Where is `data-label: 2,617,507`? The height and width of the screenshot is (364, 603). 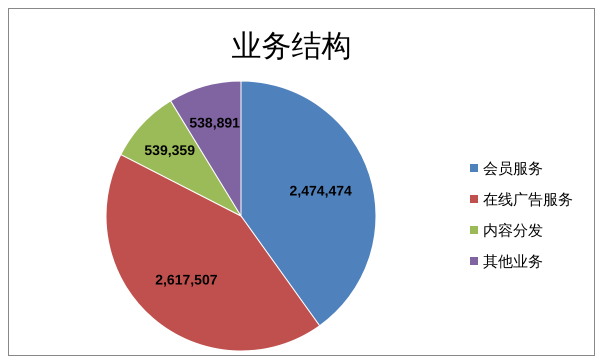 data-label: 2,617,507 is located at coordinates (186, 279).